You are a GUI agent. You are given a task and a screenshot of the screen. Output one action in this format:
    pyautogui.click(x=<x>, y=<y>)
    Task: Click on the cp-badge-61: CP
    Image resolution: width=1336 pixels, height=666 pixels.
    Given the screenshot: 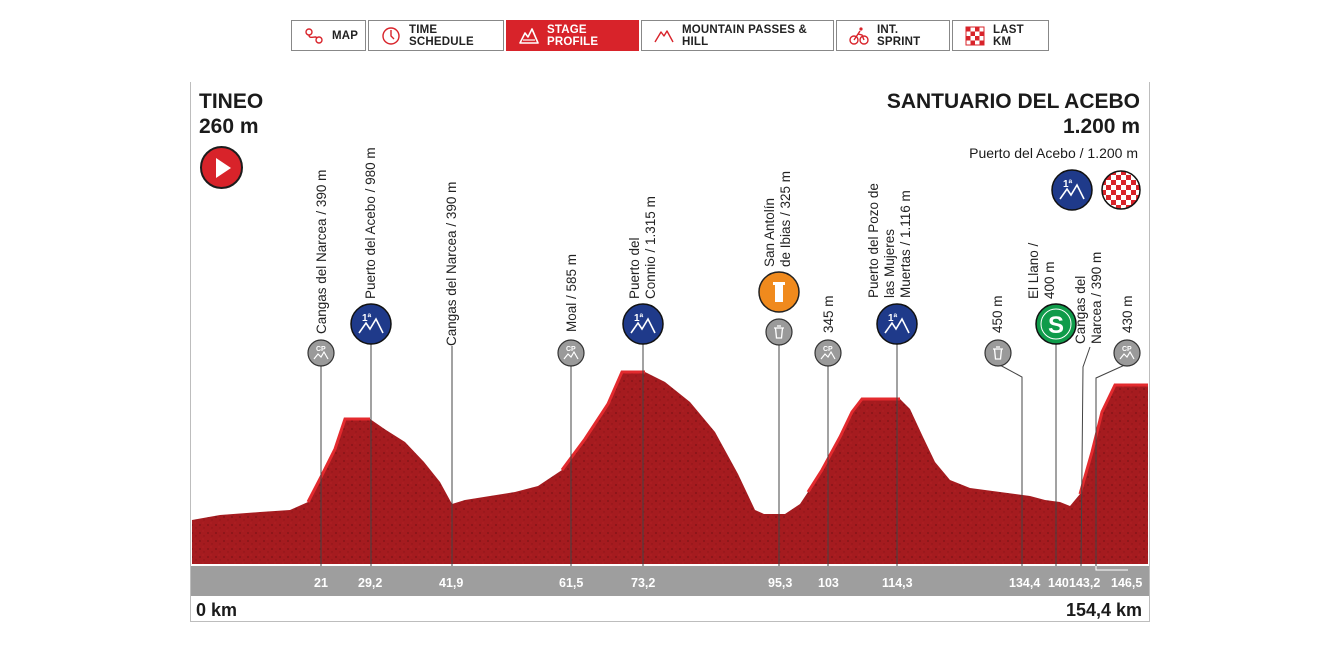 What is the action you would take?
    pyautogui.click(x=571, y=353)
    